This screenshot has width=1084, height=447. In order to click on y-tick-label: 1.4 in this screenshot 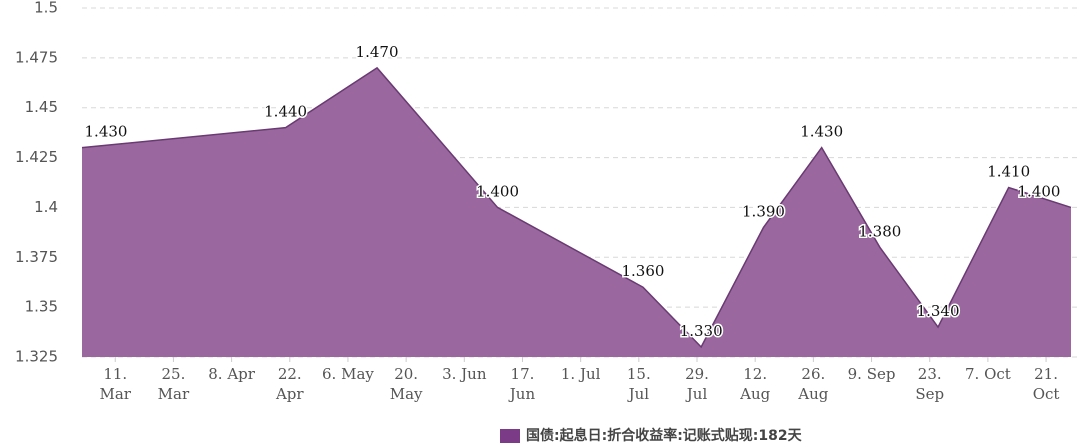, I will do `click(46, 207)`.